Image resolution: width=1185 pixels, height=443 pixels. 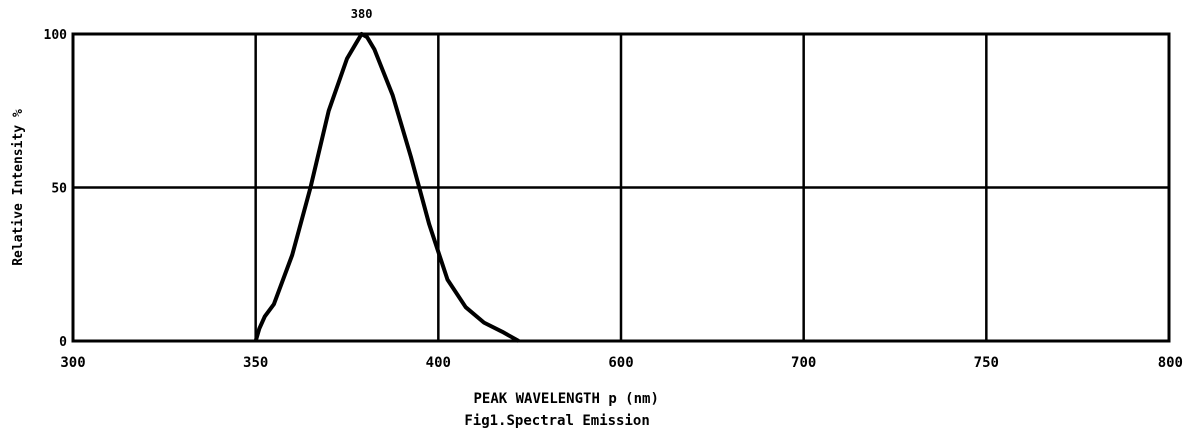 I want to click on x-axis-title: PEAK WAVELENGTH p (nm), so click(x=565, y=399).